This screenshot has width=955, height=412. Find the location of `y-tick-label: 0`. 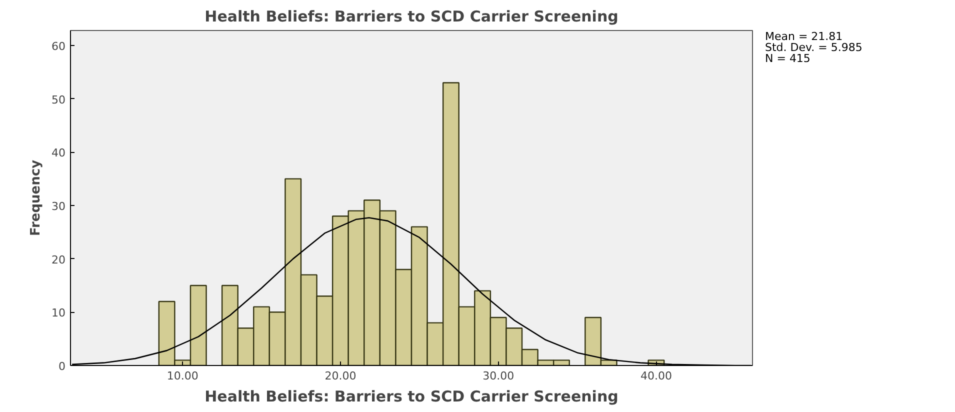

y-tick-label: 0 is located at coordinates (62, 366).